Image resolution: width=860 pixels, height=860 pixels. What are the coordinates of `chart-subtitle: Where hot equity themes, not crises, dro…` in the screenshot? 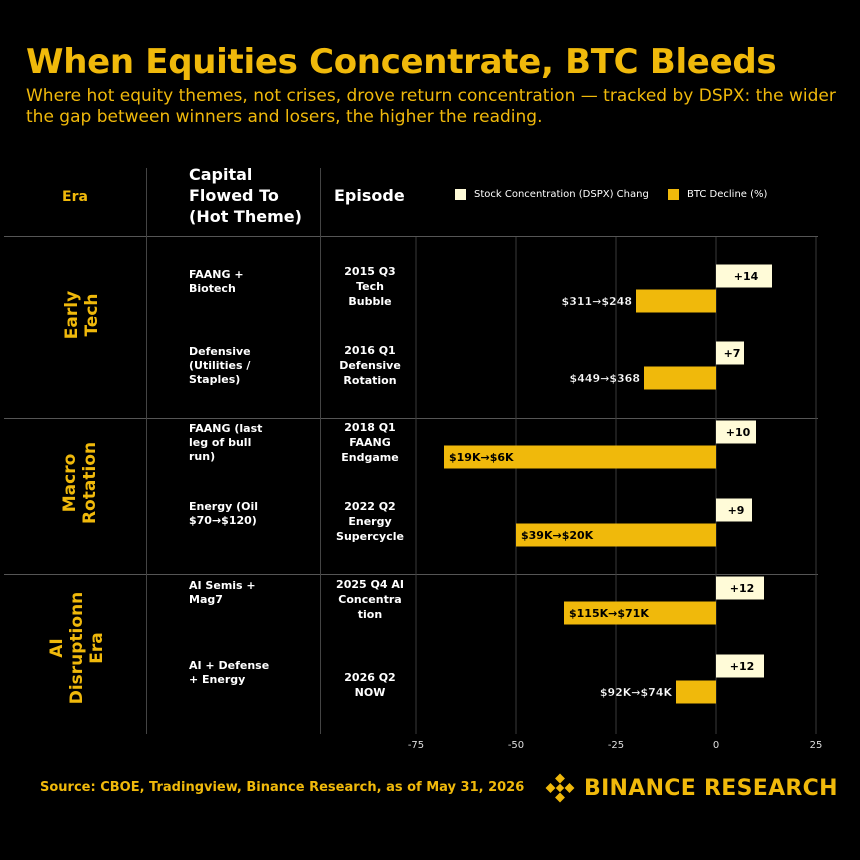 It's located at (431, 106).